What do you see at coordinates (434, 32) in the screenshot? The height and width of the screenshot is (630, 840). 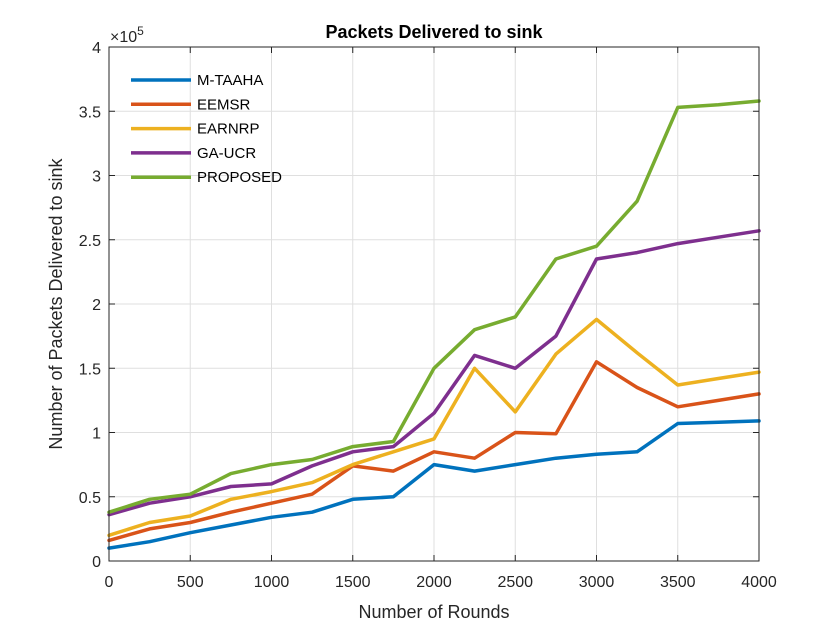 I see `chart-title: Packets Delivered to sink` at bounding box center [434, 32].